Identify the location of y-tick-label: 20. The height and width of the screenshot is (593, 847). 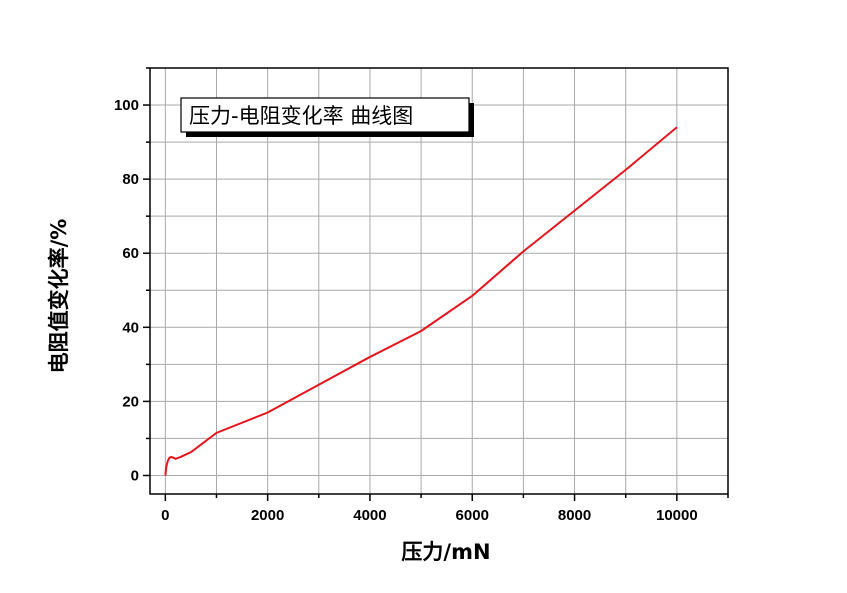
(130, 401).